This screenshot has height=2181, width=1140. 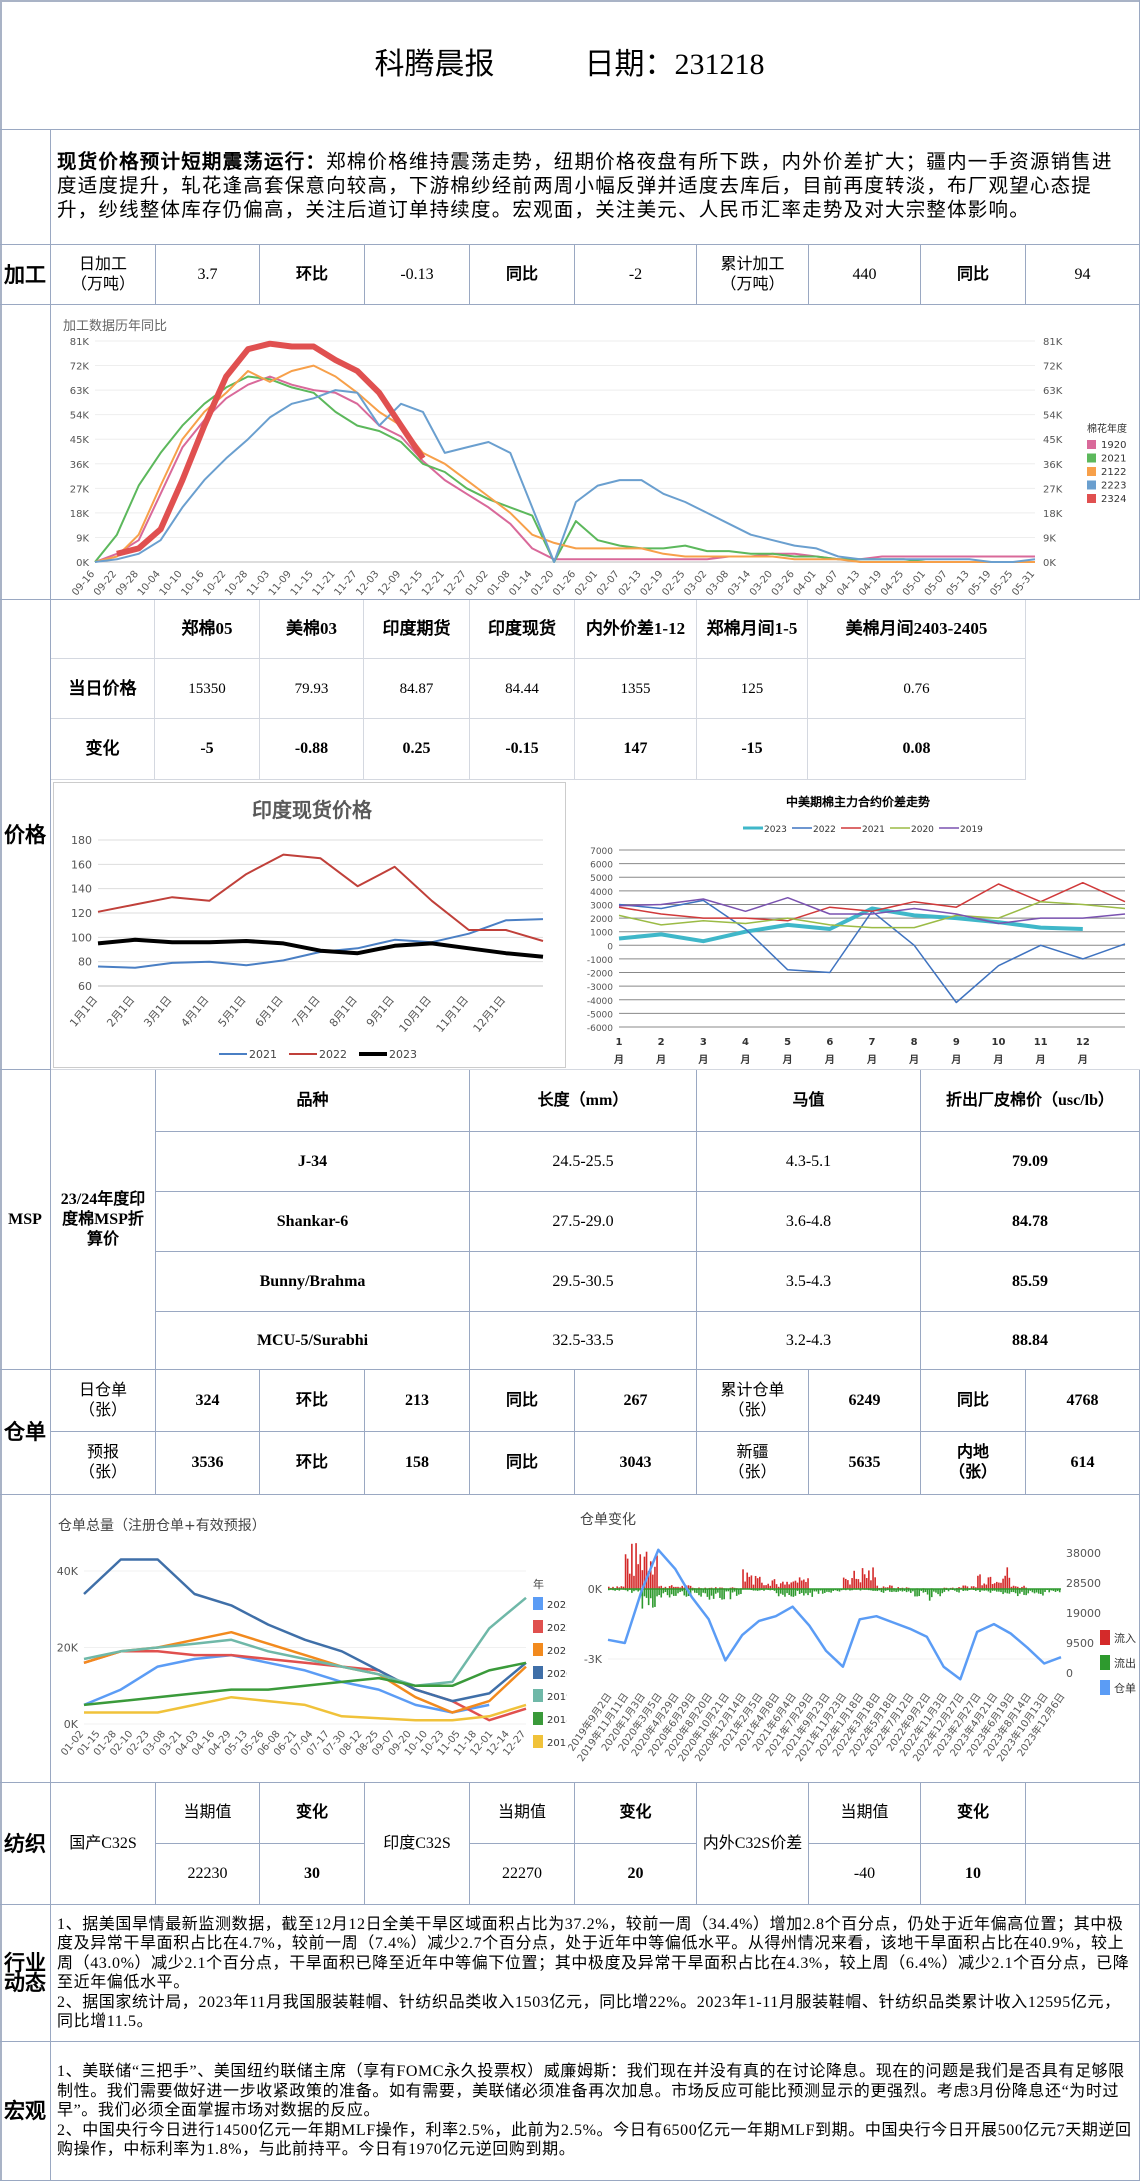 I want to click on x-tick-label: 10月1日, so click(x=415, y=1014).